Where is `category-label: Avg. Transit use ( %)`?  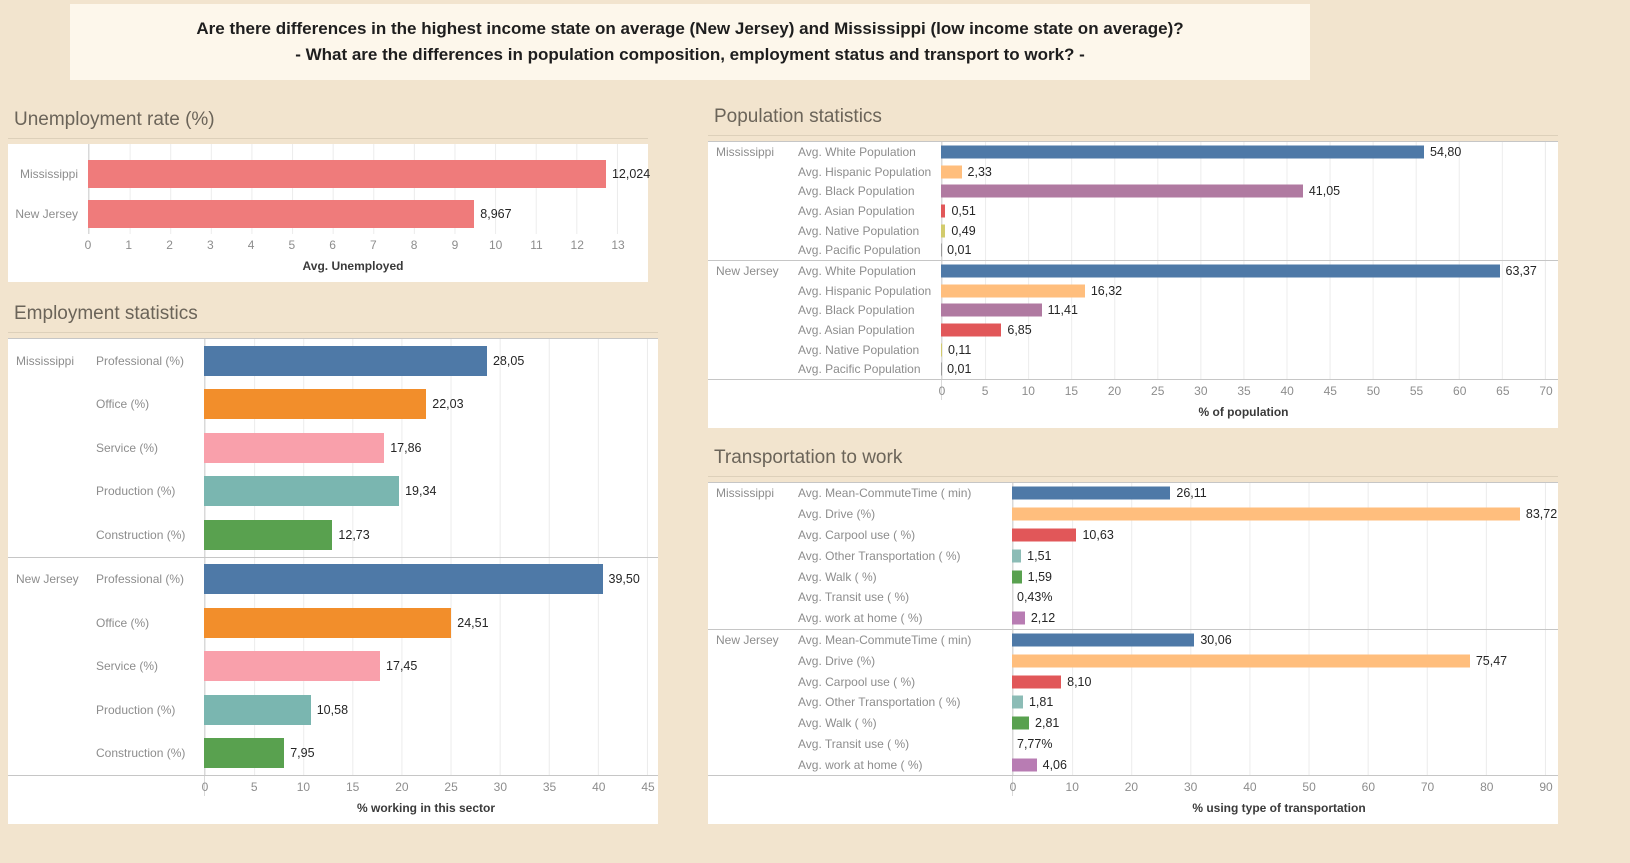 category-label: Avg. Transit use ( %) is located at coordinates (854, 743).